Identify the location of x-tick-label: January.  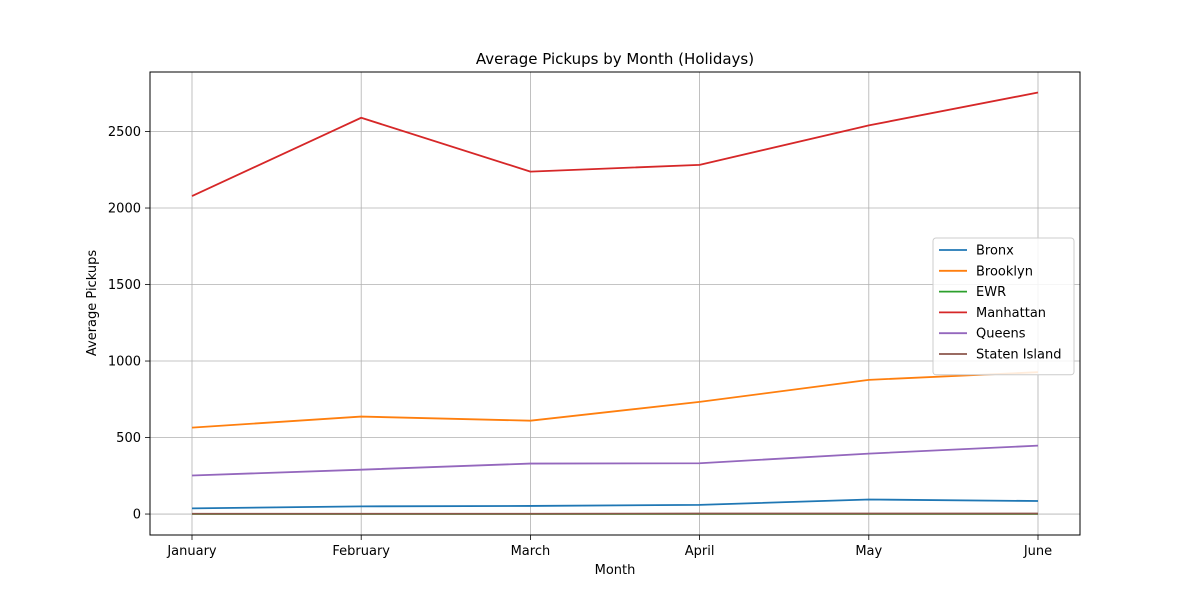
(191, 551).